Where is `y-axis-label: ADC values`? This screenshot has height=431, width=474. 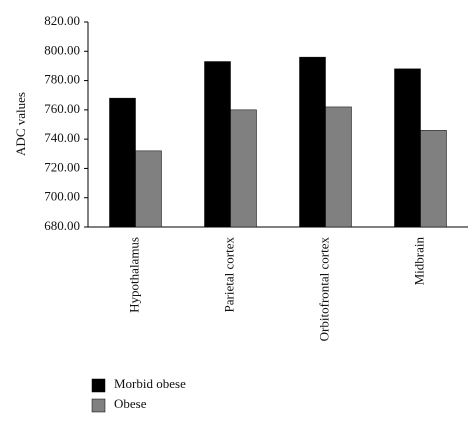 y-axis-label: ADC values is located at coordinates (20, 124).